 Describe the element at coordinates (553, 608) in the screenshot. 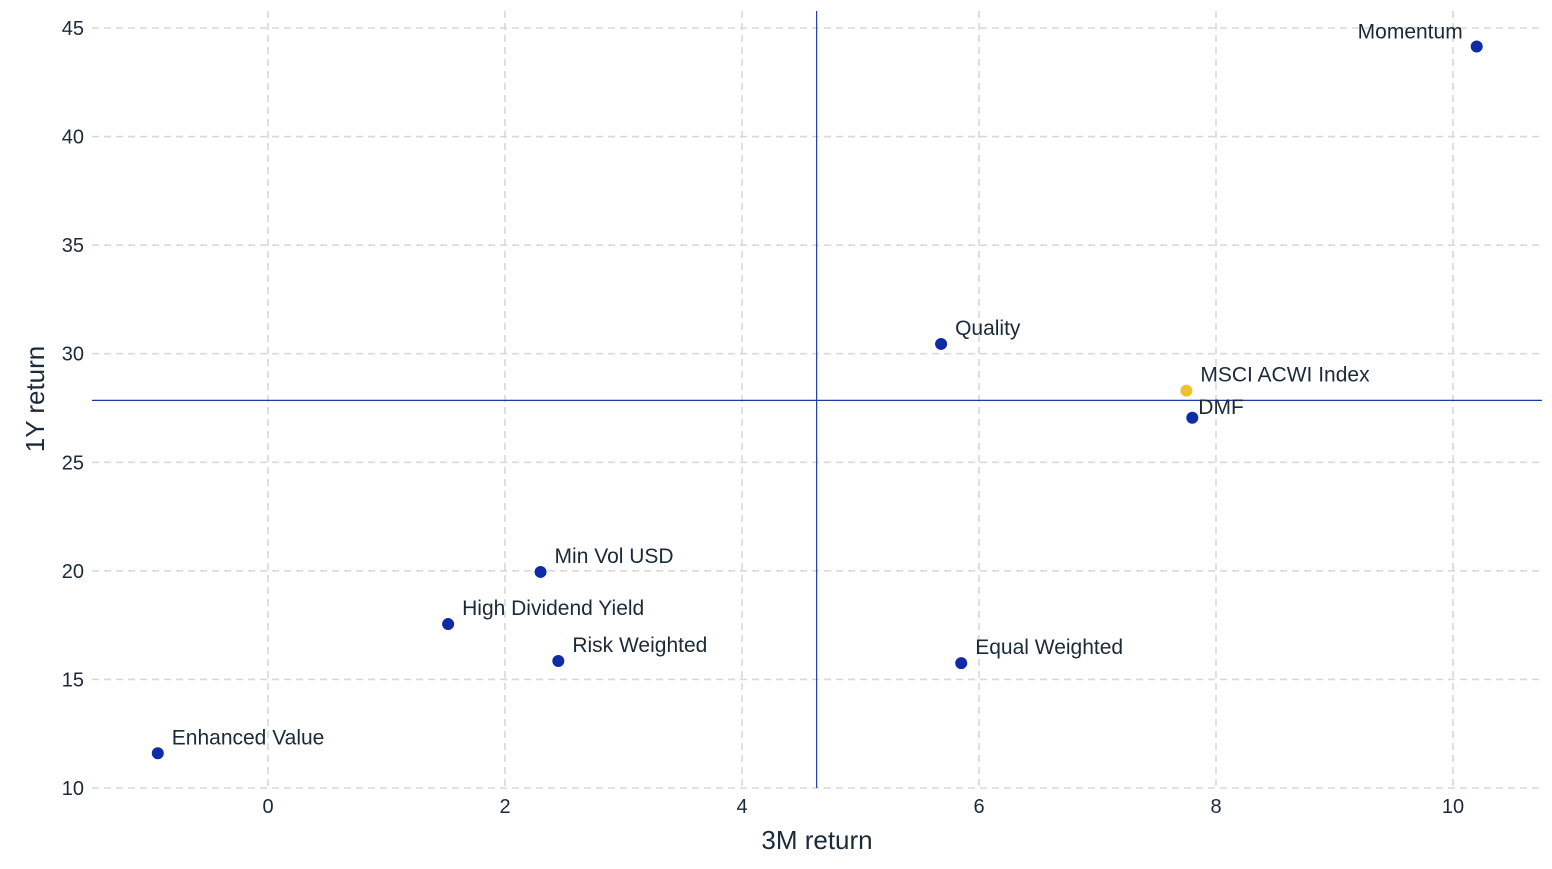

I see `point-label-high-dividend-yield: High Dividend Yield` at that location.